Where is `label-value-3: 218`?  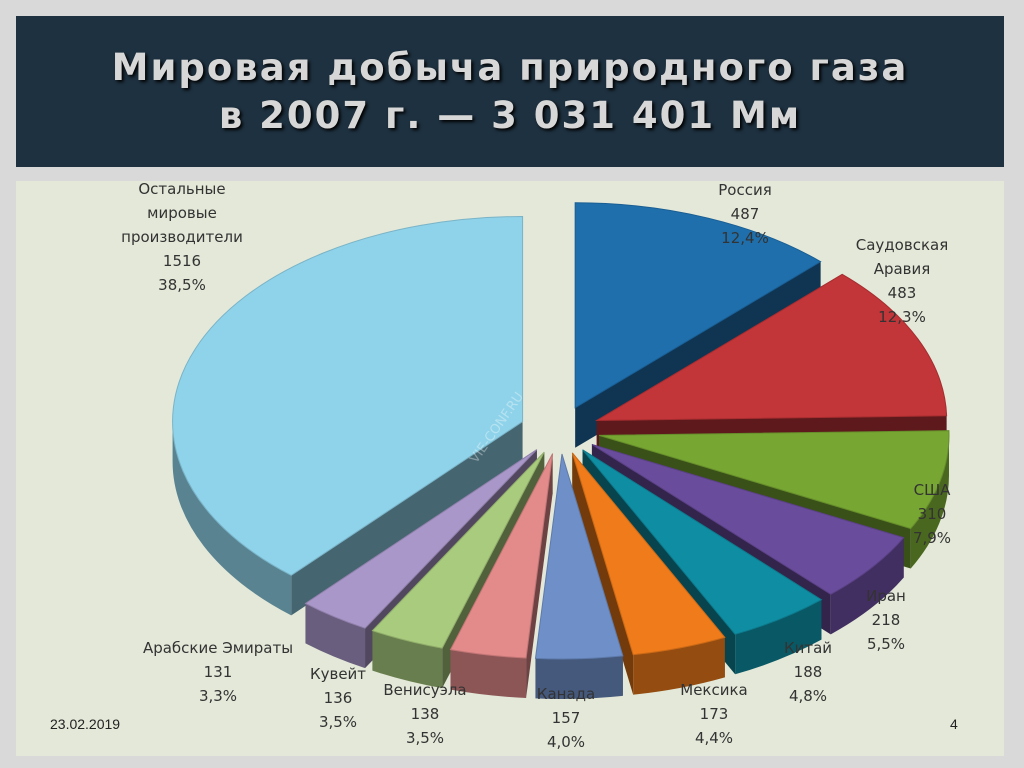
label-value-3: 218 is located at coordinates (886, 620).